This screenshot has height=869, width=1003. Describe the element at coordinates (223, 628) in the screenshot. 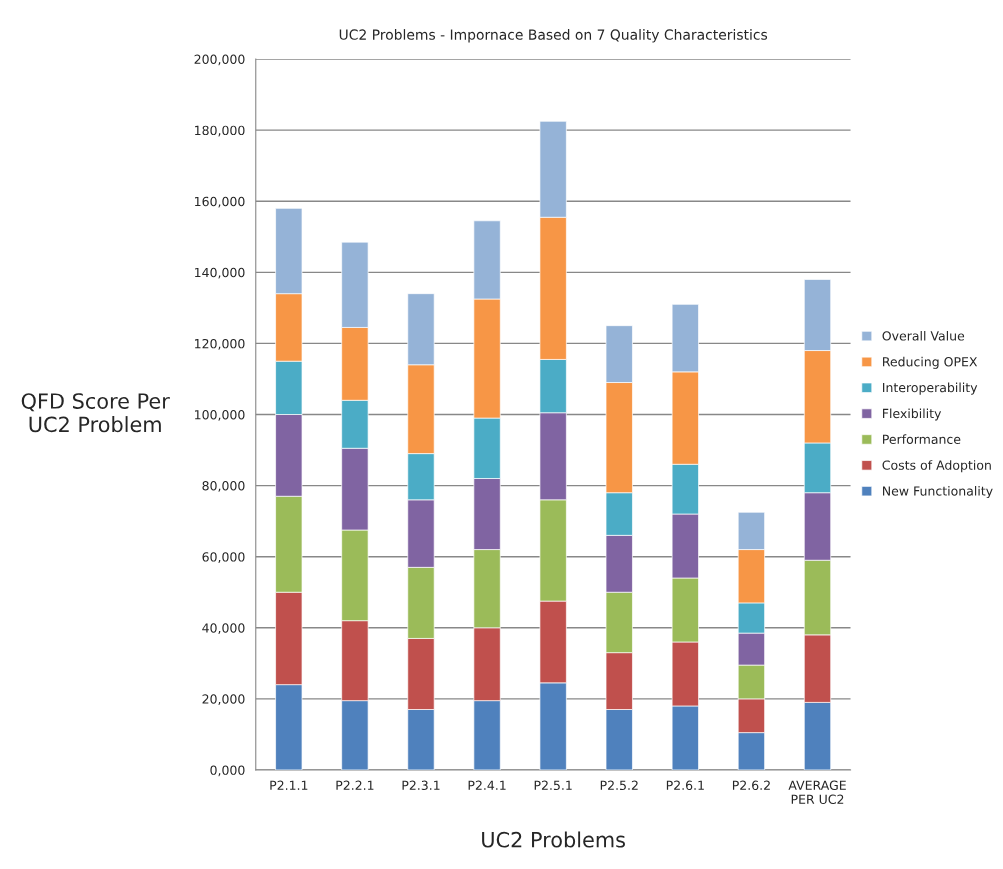

I see `y-tick-label: 40,000` at that location.